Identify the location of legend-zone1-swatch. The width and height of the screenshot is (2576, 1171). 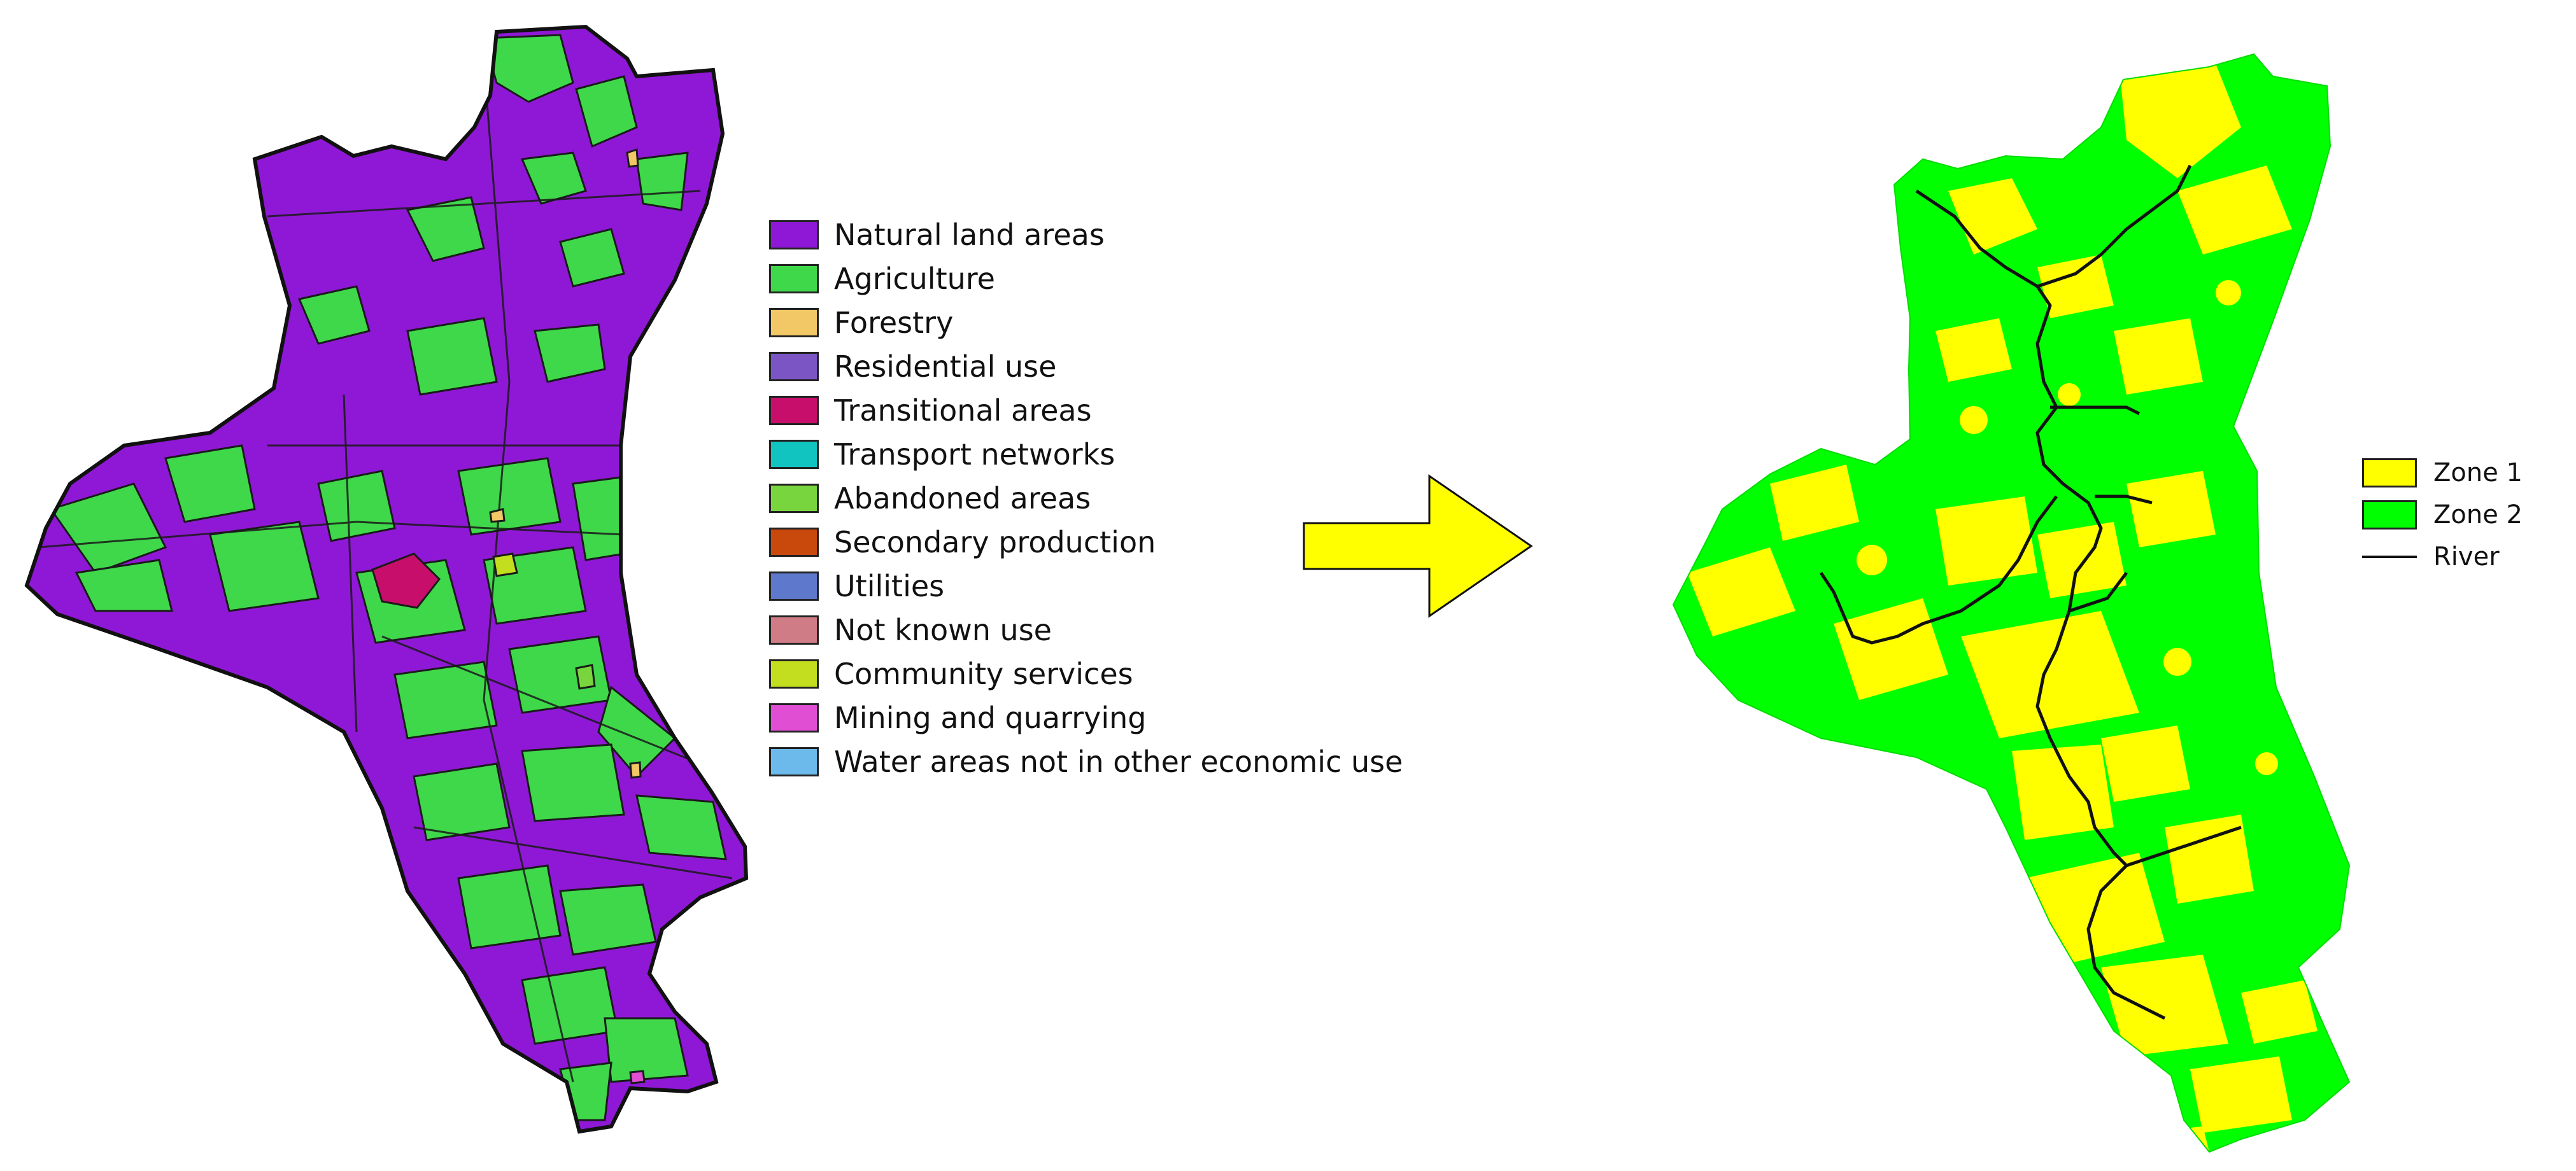
(2389, 472).